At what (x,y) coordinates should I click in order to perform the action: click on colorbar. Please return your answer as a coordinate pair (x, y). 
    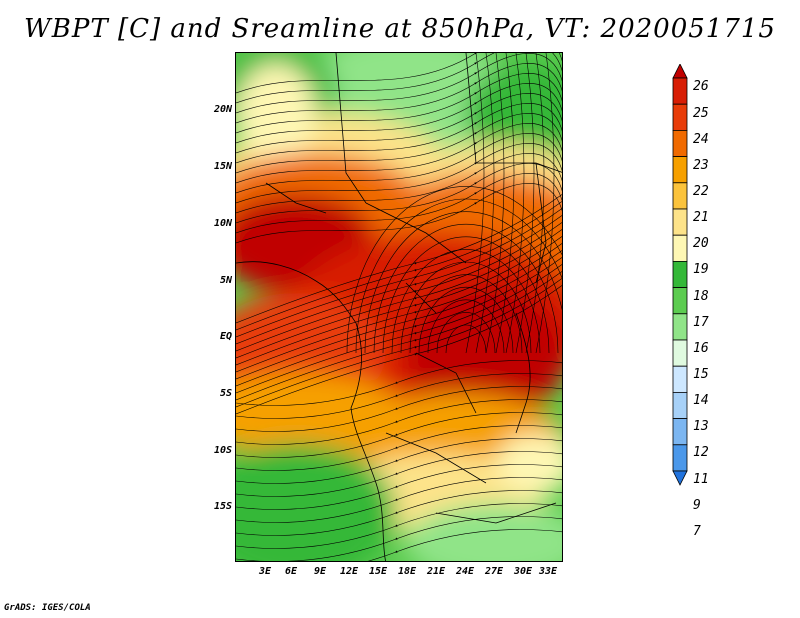
    Looking at the image, I should click on (680, 275).